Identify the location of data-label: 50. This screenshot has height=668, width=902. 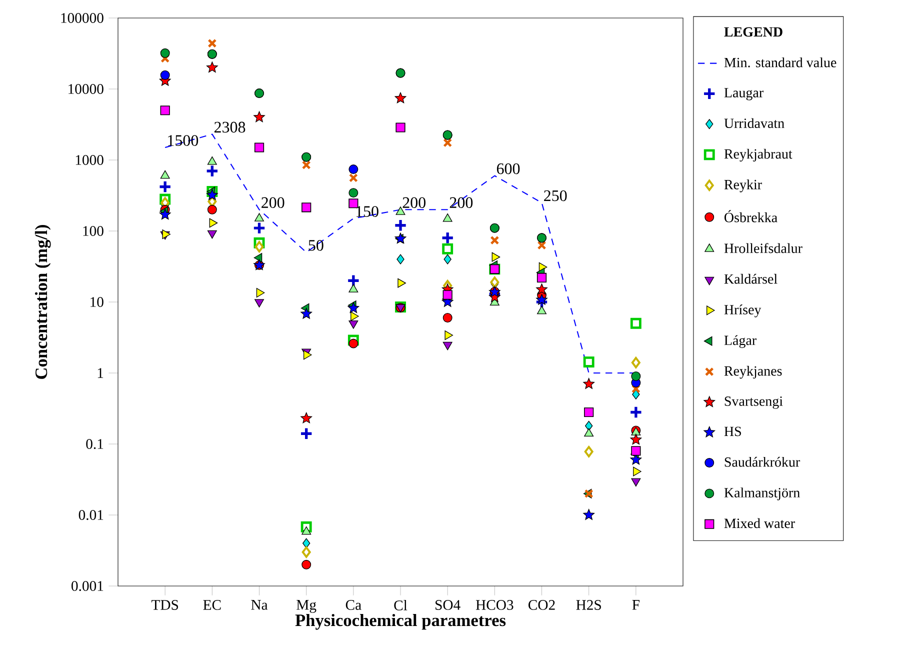
(316, 245).